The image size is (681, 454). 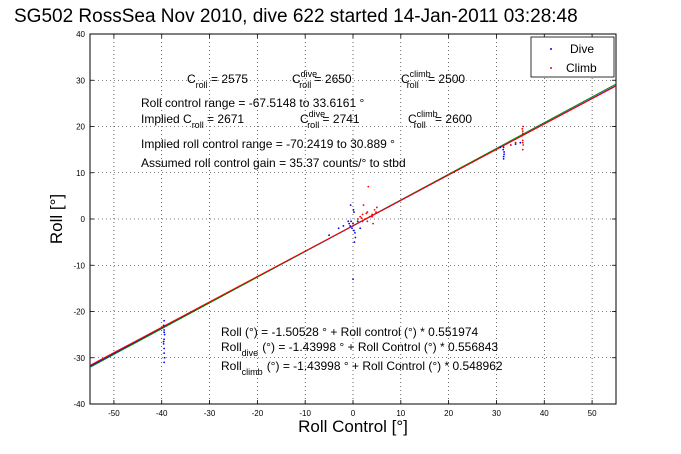 What do you see at coordinates (166, 119) in the screenshot?
I see `implied-prefix: Implied C` at bounding box center [166, 119].